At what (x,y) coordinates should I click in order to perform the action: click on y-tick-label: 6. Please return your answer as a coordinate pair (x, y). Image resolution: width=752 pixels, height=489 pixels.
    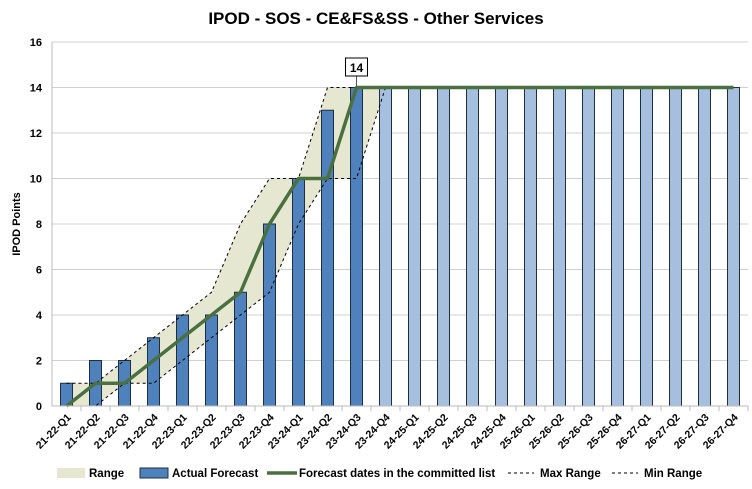
    Looking at the image, I should click on (39, 271).